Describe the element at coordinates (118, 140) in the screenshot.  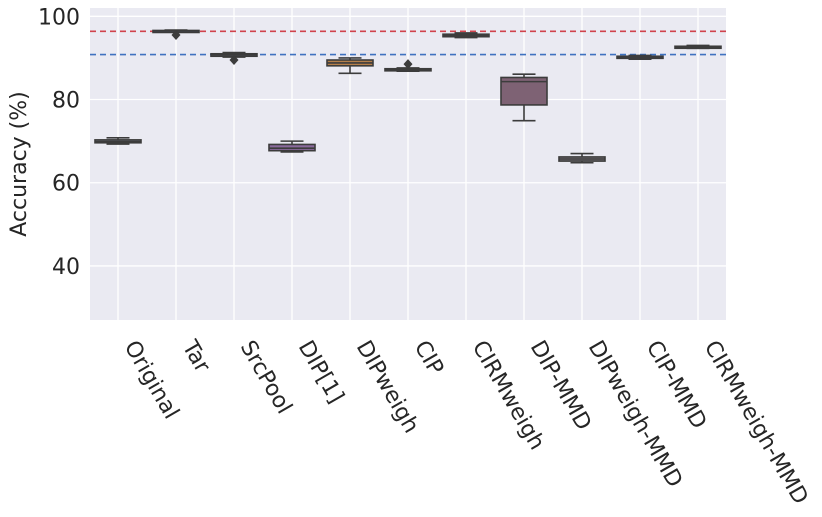
I see `box-original` at that location.